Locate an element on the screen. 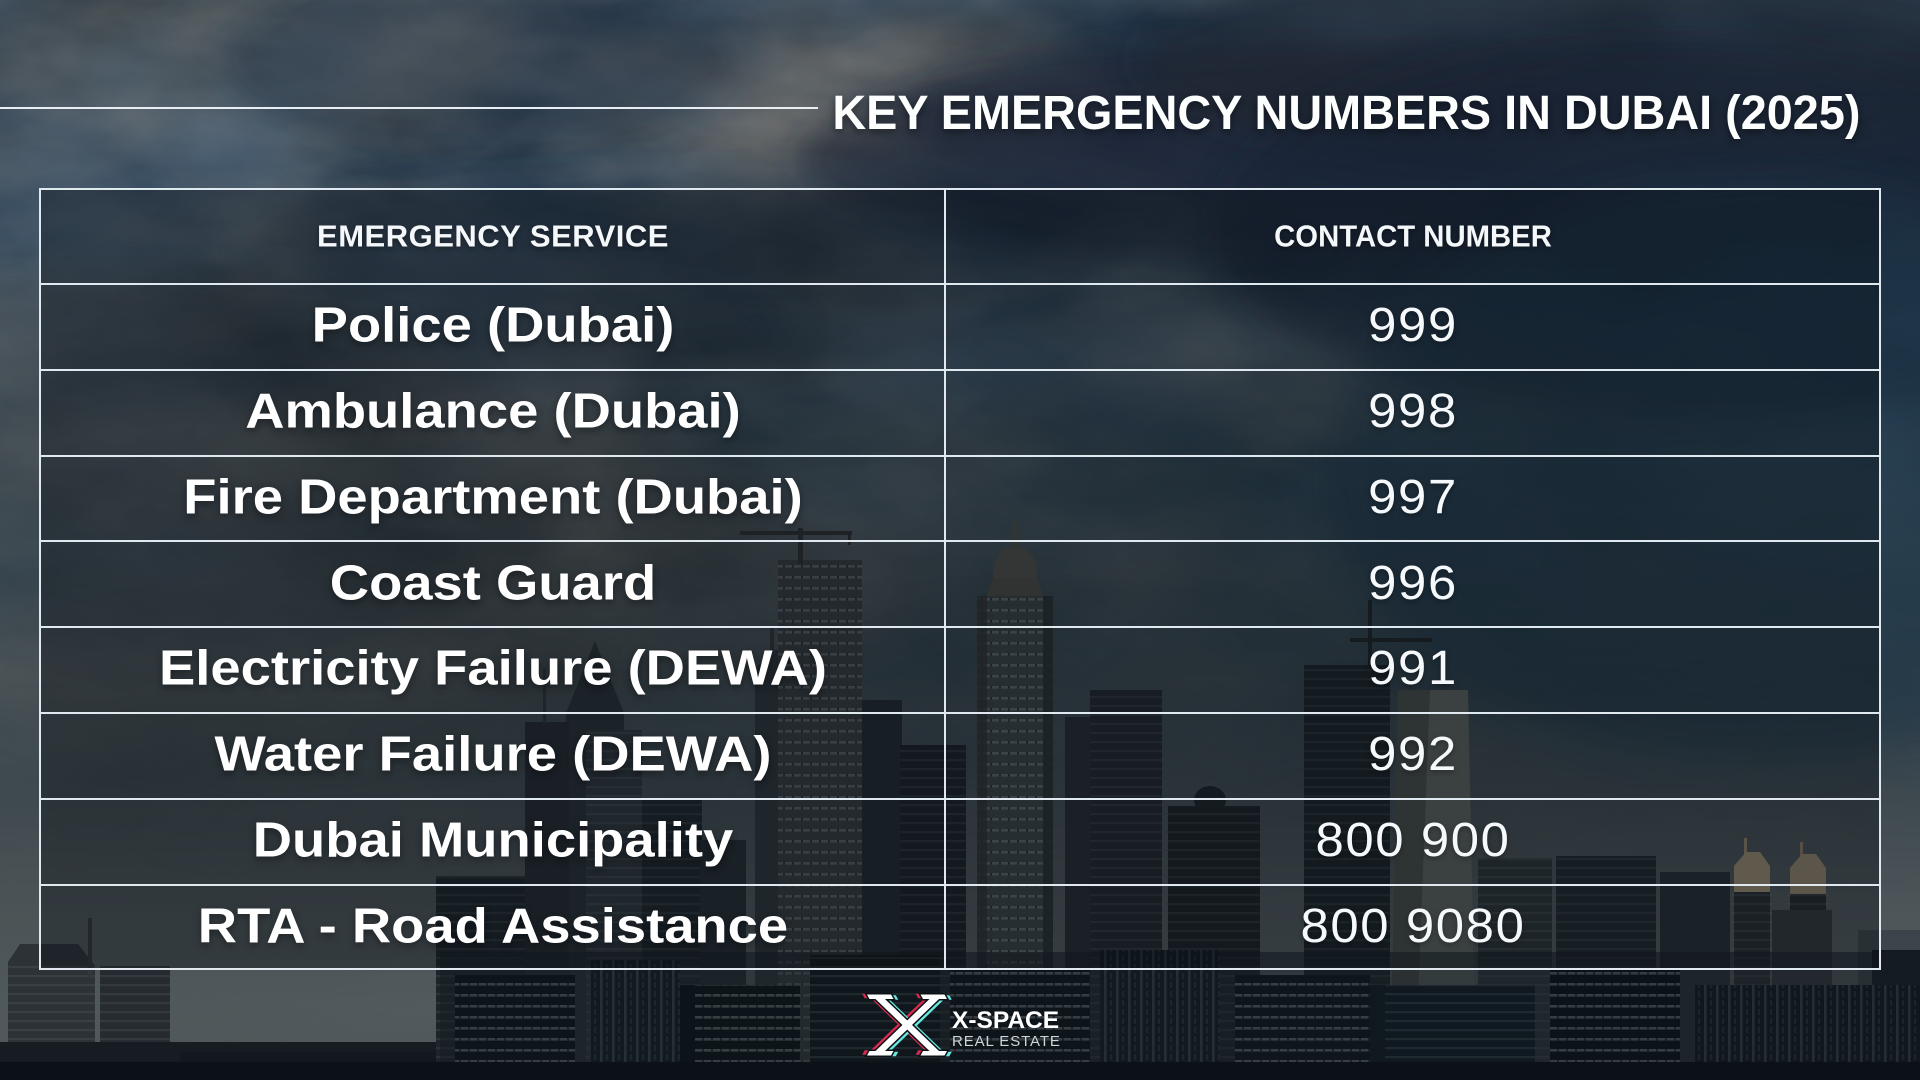  svg-text: REAL ESTATE is located at coordinates (1006, 1041).